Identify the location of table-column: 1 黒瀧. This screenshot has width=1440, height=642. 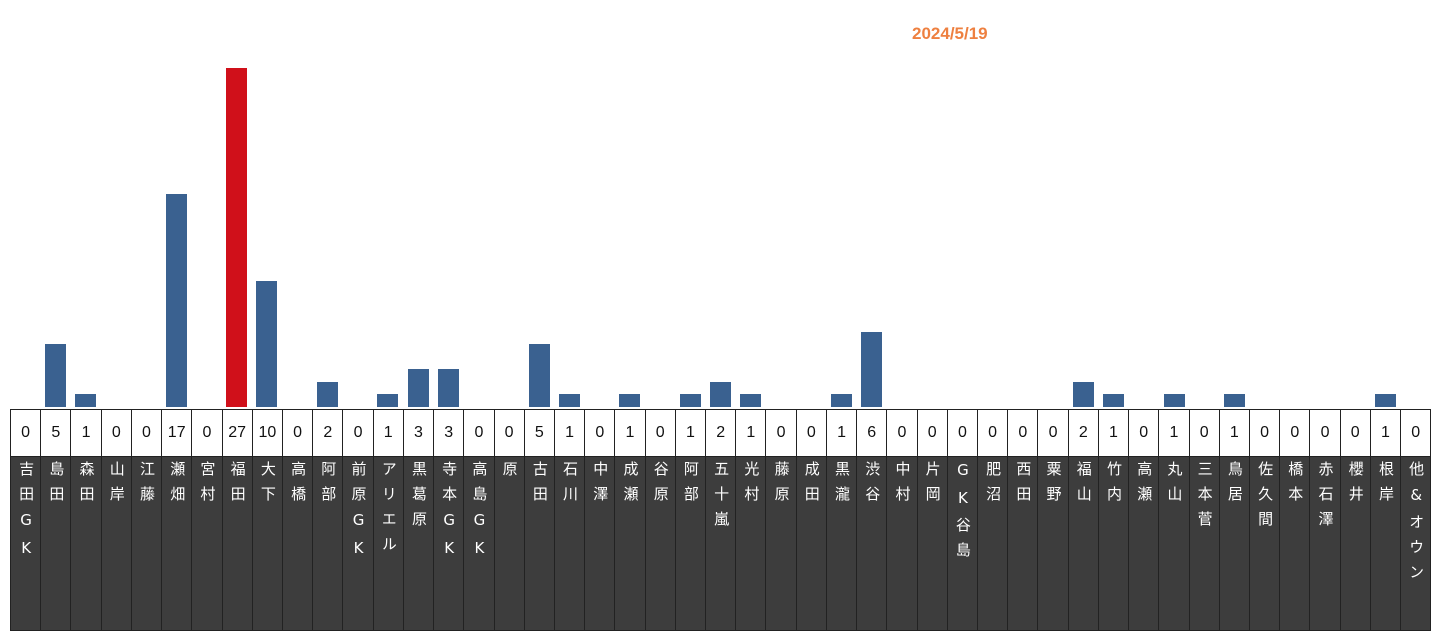
(842, 520).